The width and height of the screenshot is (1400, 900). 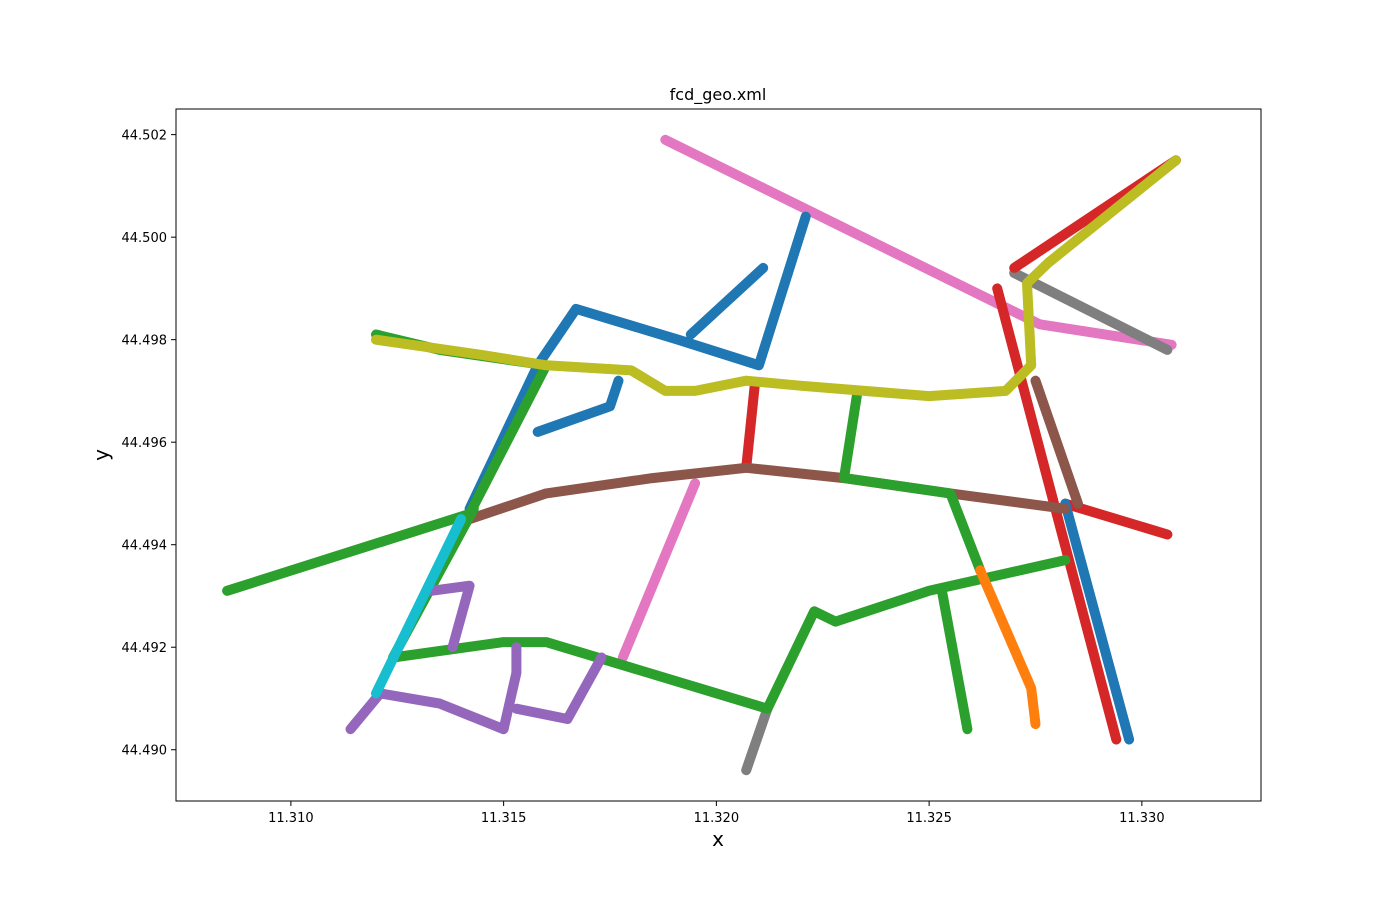 I want to click on y-tick: 44.498, so click(x=149, y=341).